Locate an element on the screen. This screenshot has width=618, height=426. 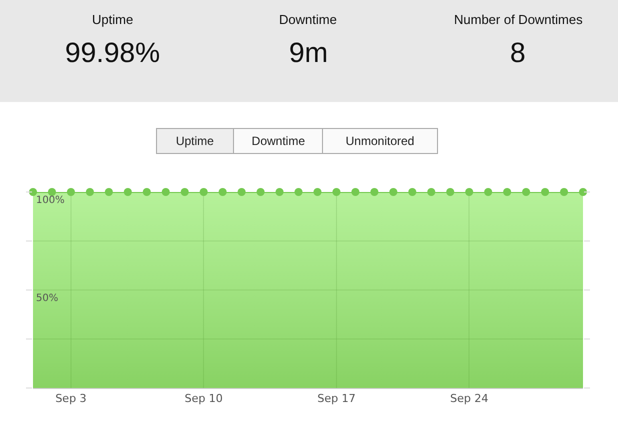
text: Unmonitored is located at coordinates (380, 141).